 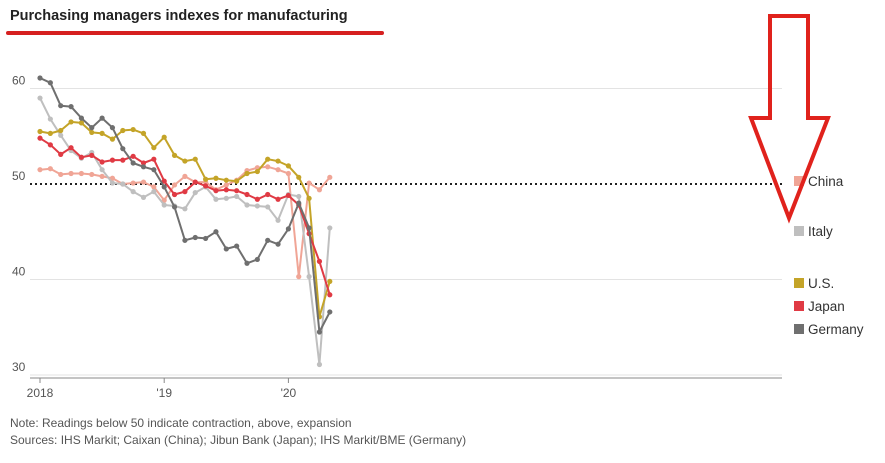 I want to click on x-tick-label: '20, so click(x=289, y=393).